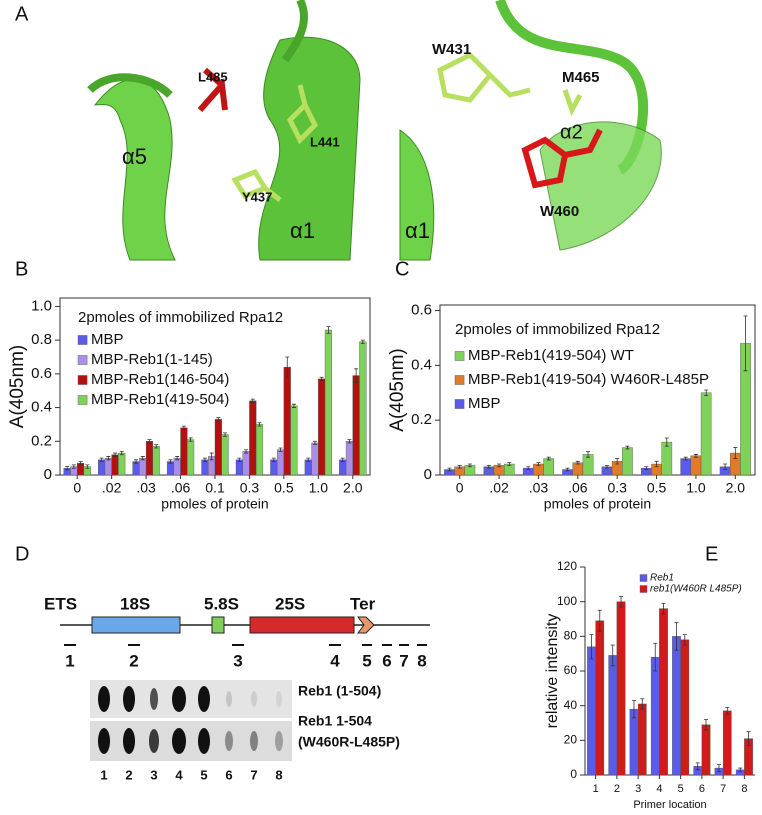  I want to click on gel, so click(191, 720).